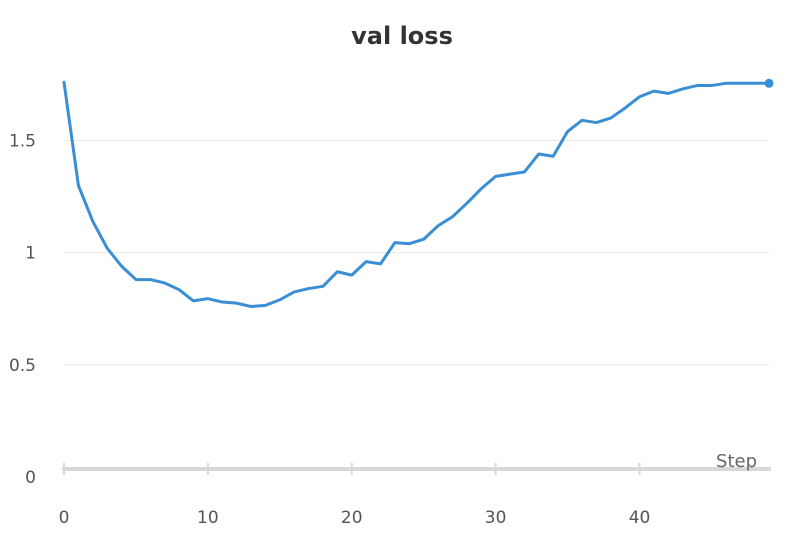  What do you see at coordinates (22, 310) in the screenshot?
I see `y-axis: 0 0.5 1 1.5` at bounding box center [22, 310].